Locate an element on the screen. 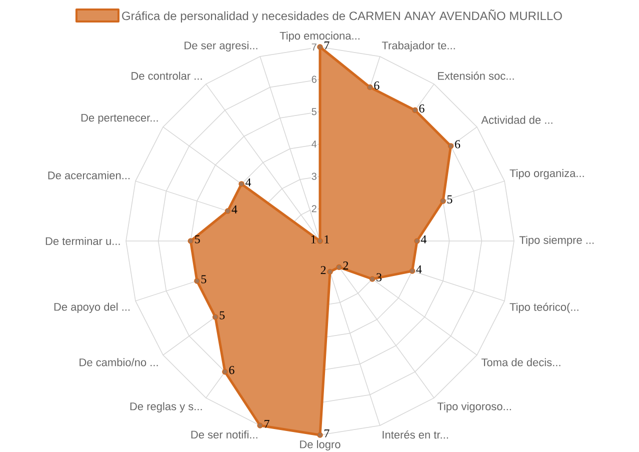 This screenshot has height=452, width=639. y-tick-label: 6 is located at coordinates (314, 79).